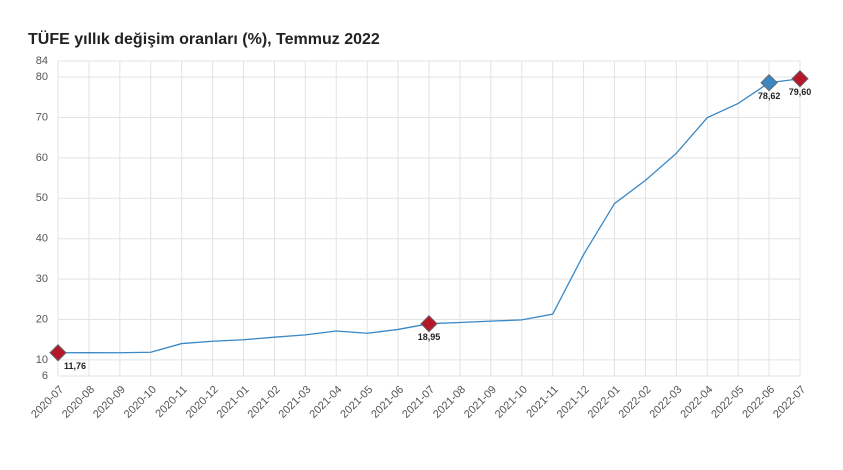 The image size is (843, 470). Describe the element at coordinates (294, 402) in the screenshot. I see `x-tick-label: 2021-03` at that location.